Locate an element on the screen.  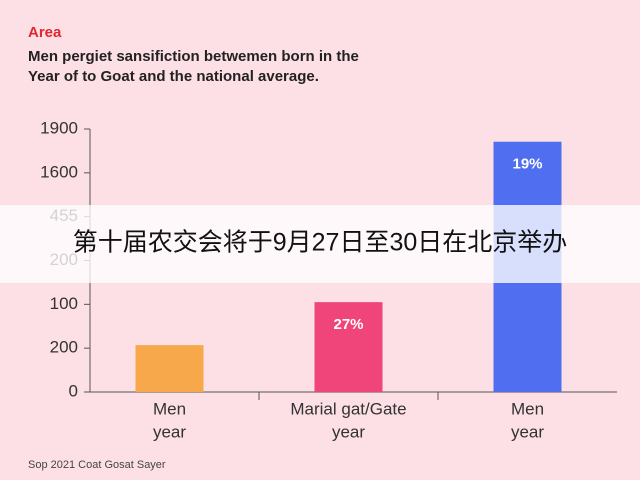
overlay-text: 第十届农交会将于9月27日至30日在北京举办 is located at coordinates (320, 243).